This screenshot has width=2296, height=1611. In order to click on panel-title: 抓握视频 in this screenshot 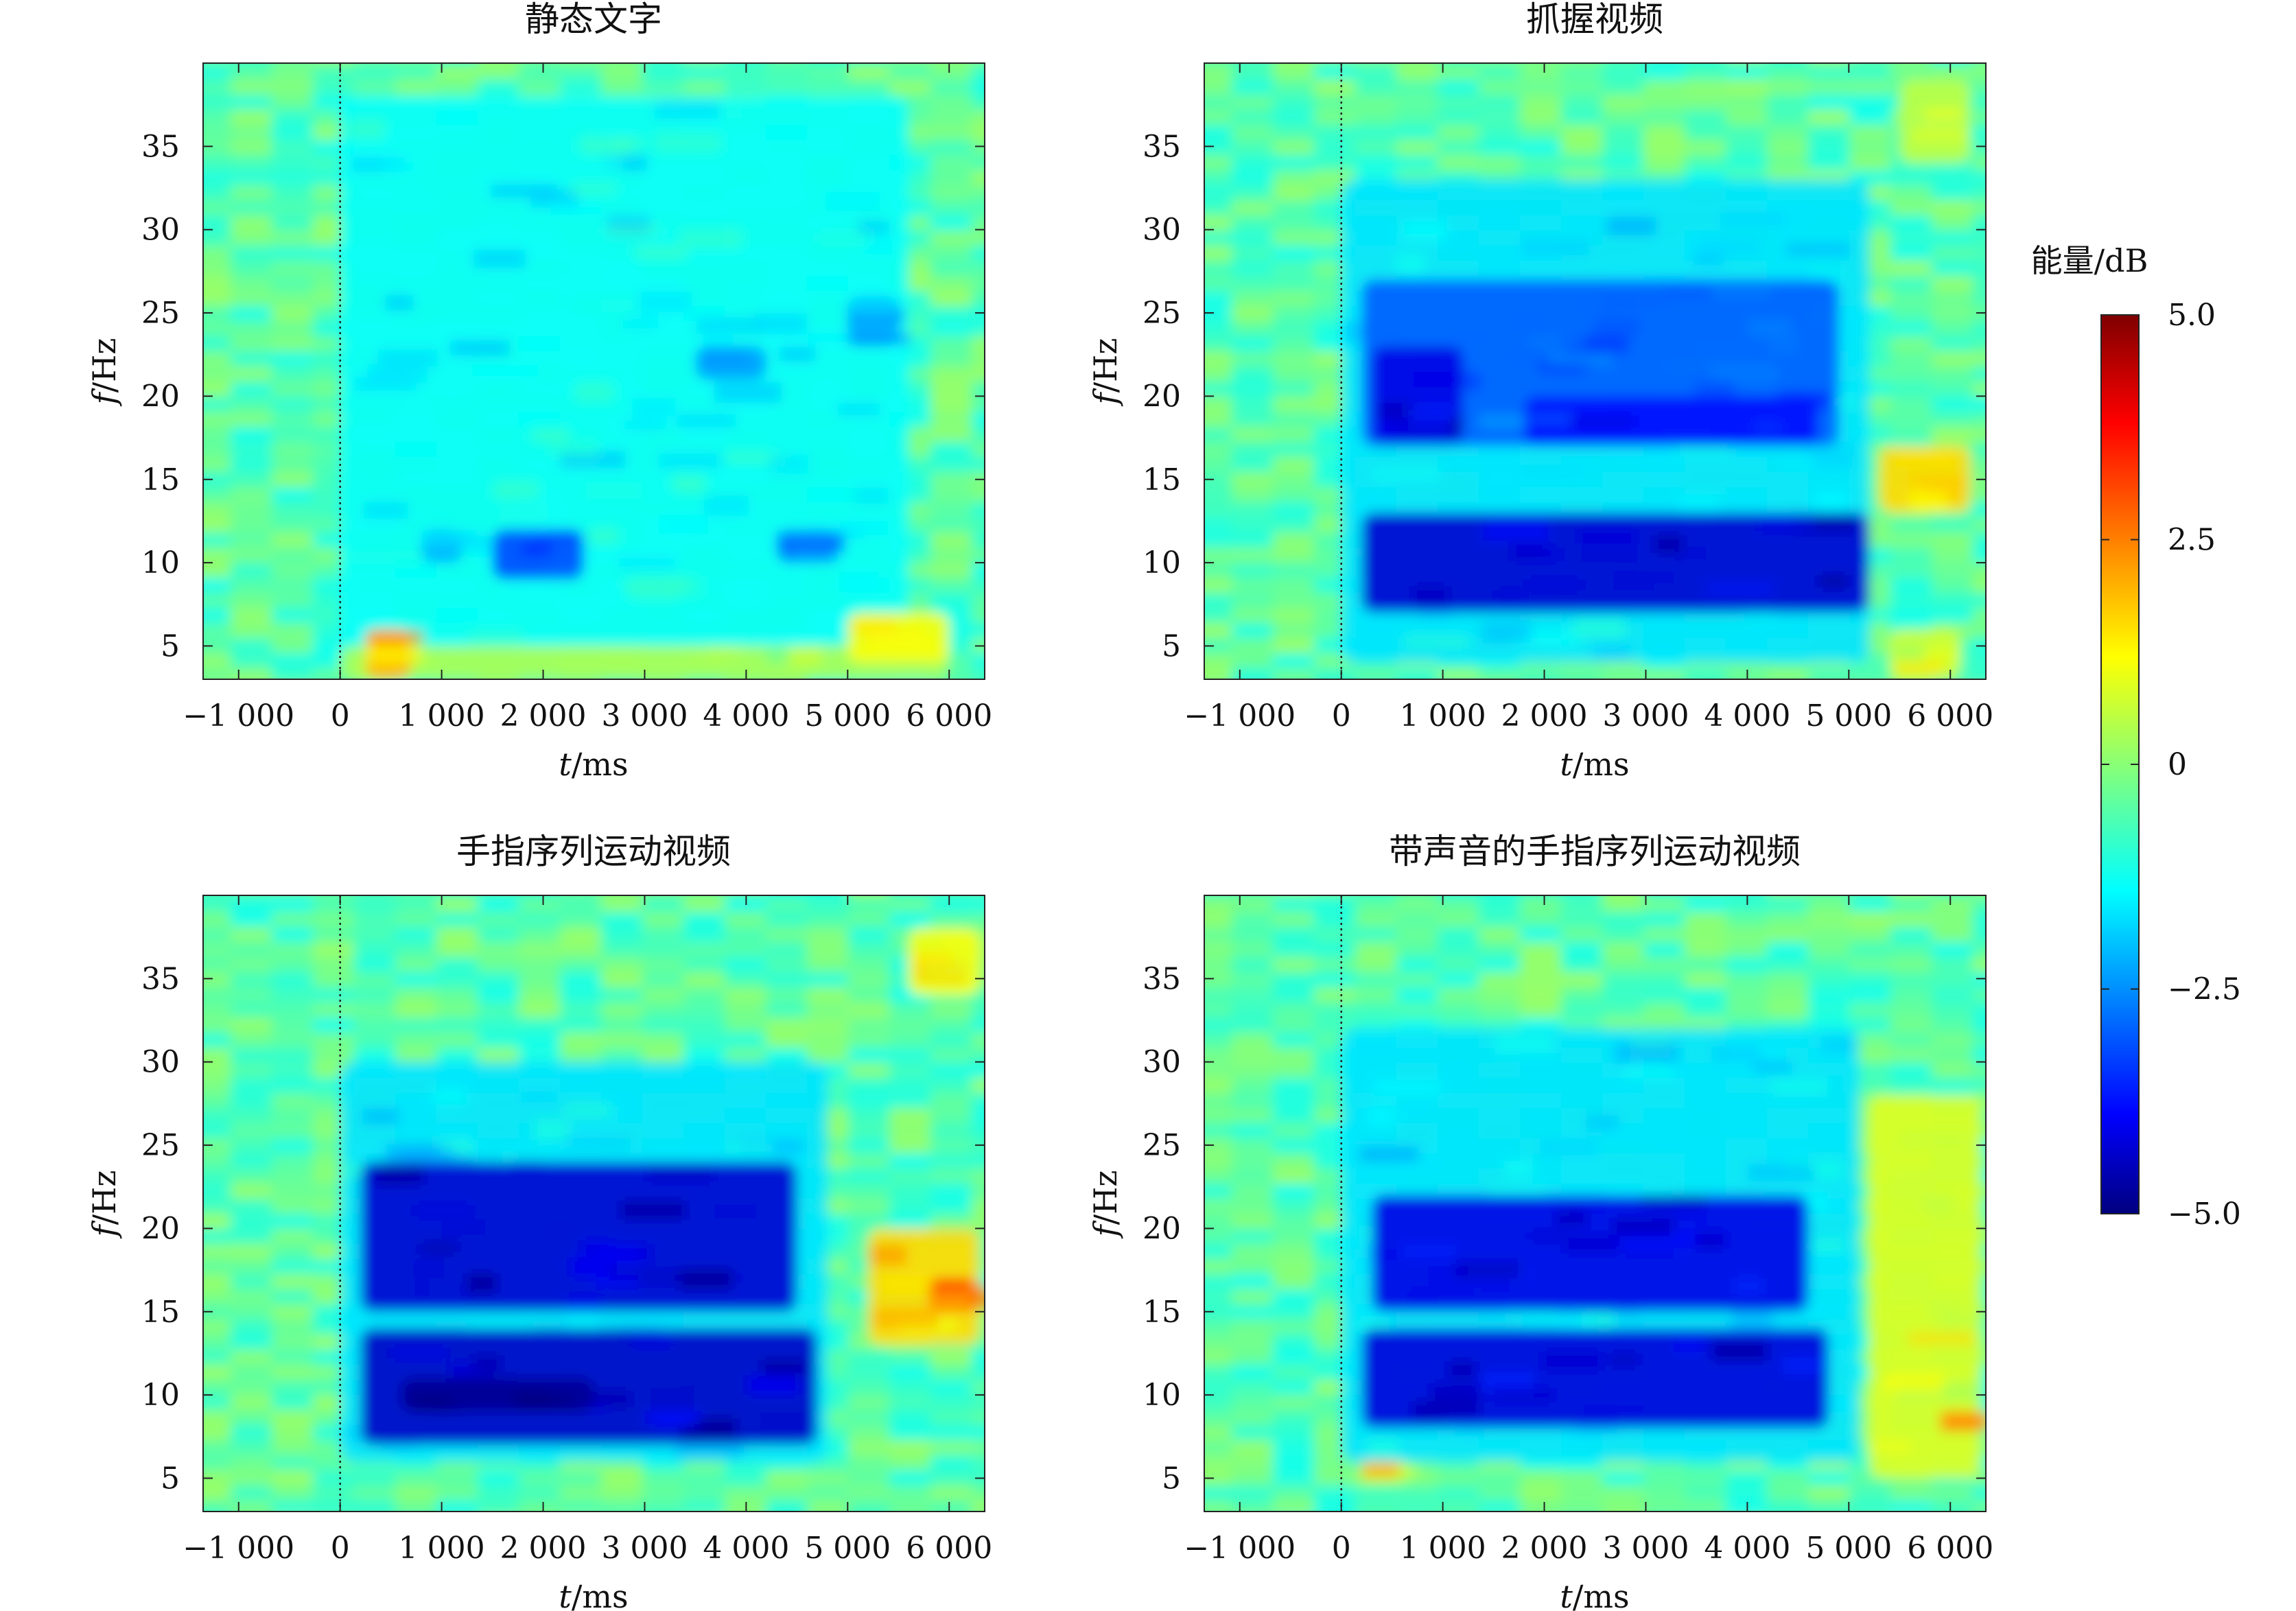, I will do `click(1595, 19)`.